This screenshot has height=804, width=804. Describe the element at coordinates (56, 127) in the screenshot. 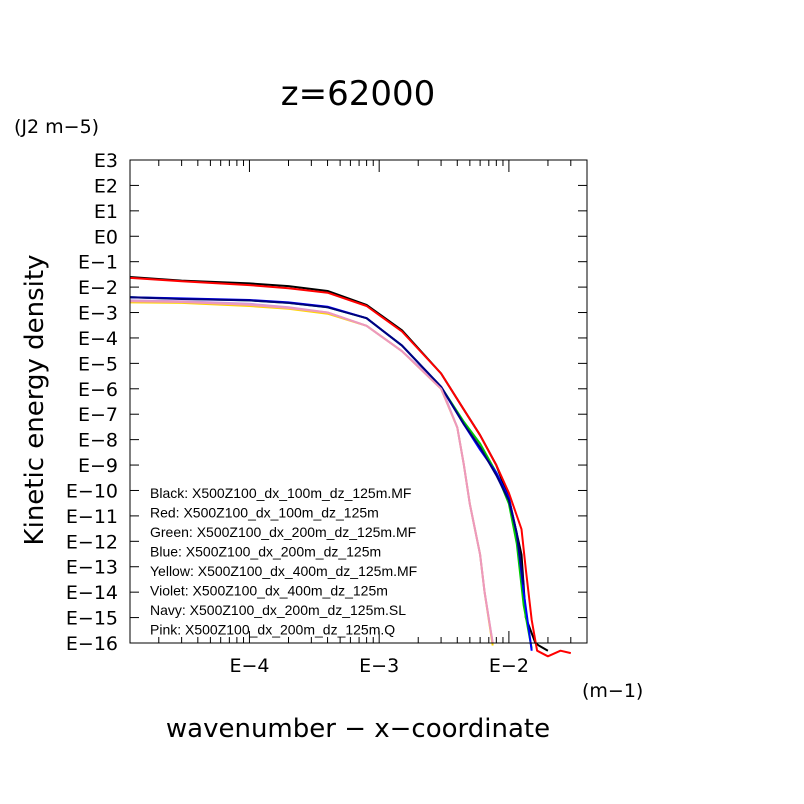

I see `y-axis-unit: (J2 m−5)` at that location.